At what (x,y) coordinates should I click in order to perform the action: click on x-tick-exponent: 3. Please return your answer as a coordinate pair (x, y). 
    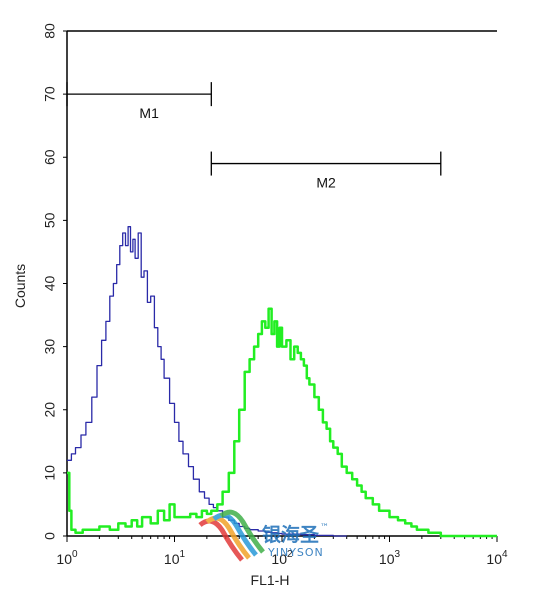
    Looking at the image, I should click on (398, 554).